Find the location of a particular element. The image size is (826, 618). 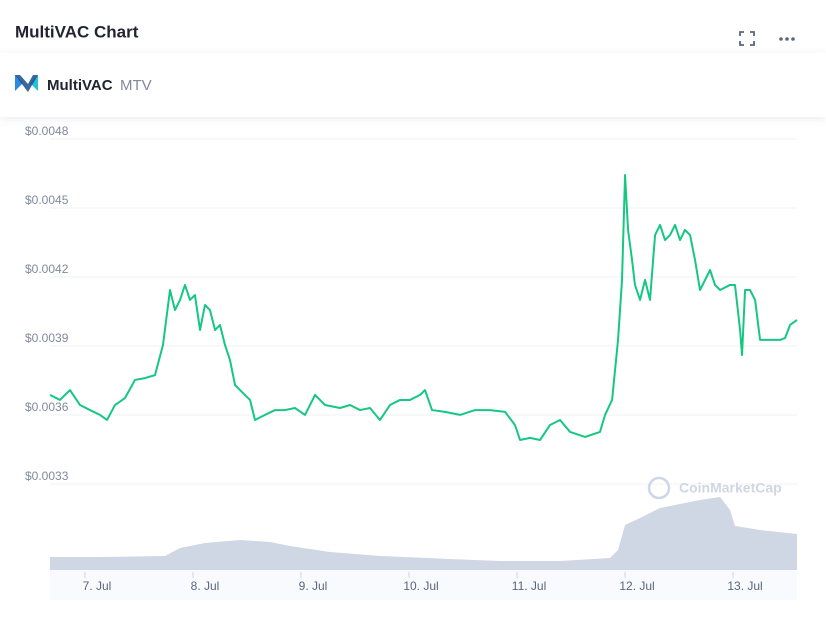

y-tick-label: $0.0036 is located at coordinates (47, 407).